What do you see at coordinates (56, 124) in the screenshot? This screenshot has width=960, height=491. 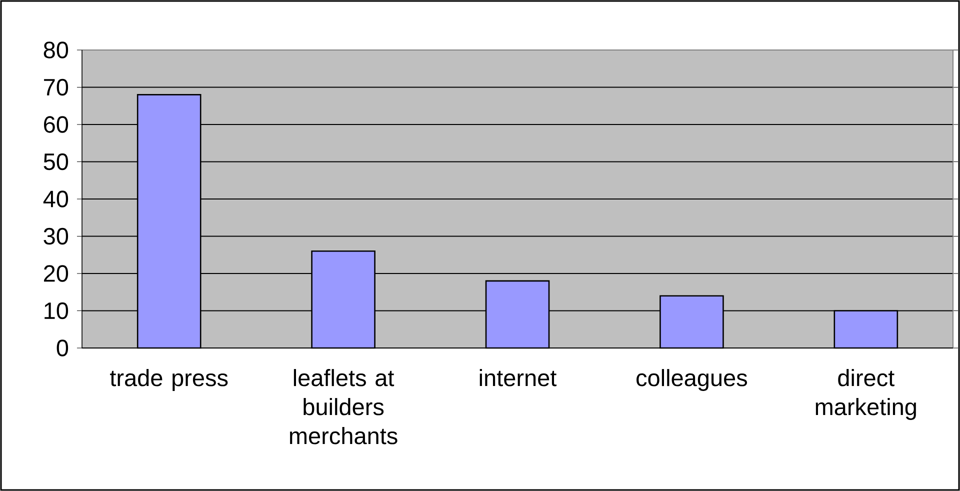 I see `y-tick-label: 60` at bounding box center [56, 124].